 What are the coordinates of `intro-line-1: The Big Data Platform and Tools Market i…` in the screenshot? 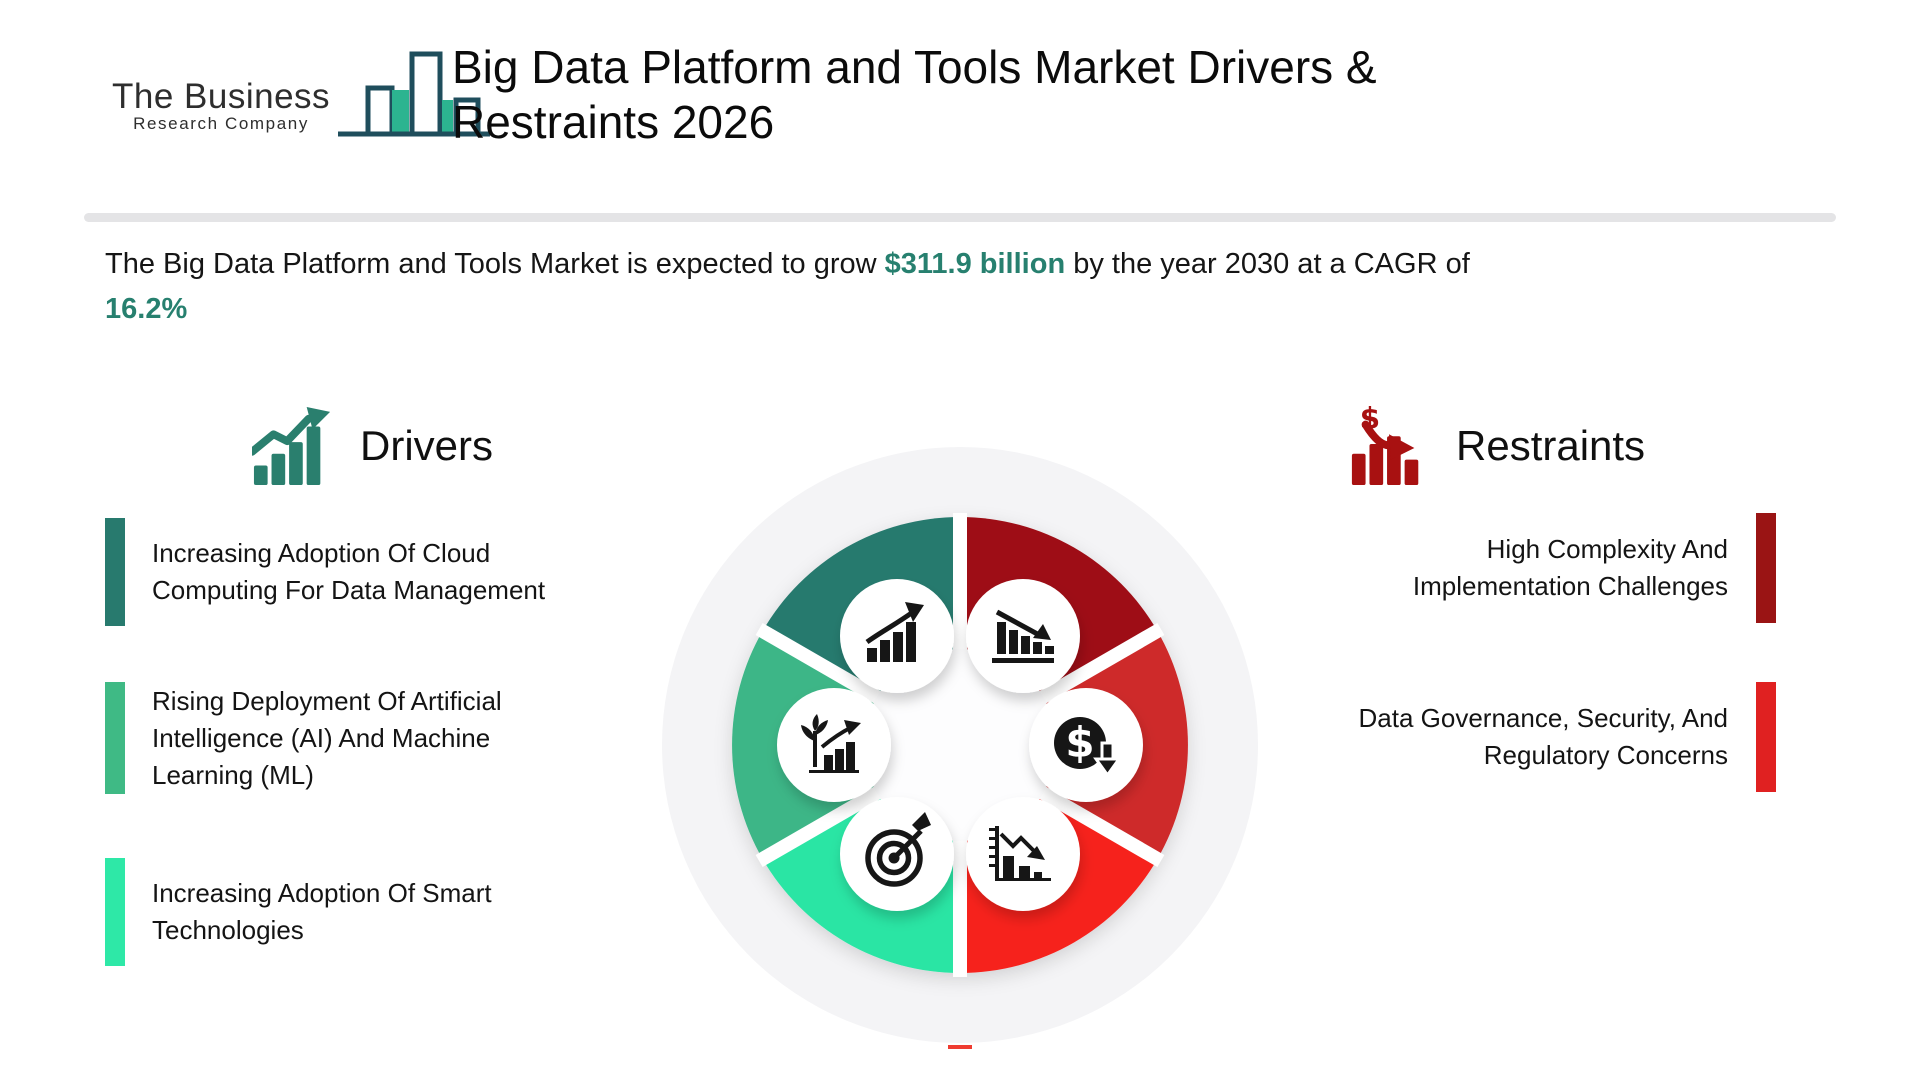 It's located at (865, 264).